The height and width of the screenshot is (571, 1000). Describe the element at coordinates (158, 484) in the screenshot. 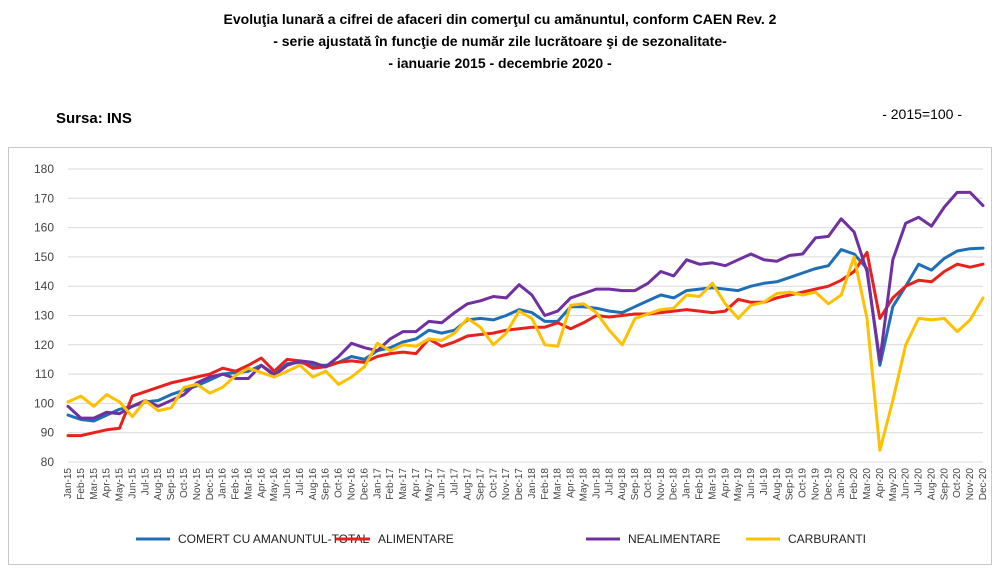

I see `x-tick-label: Aug-15` at that location.